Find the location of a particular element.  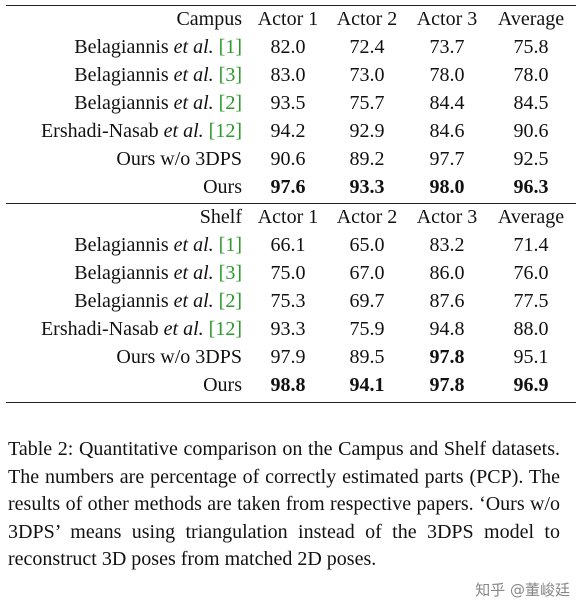

mid-rule is located at coordinates (291, 203).